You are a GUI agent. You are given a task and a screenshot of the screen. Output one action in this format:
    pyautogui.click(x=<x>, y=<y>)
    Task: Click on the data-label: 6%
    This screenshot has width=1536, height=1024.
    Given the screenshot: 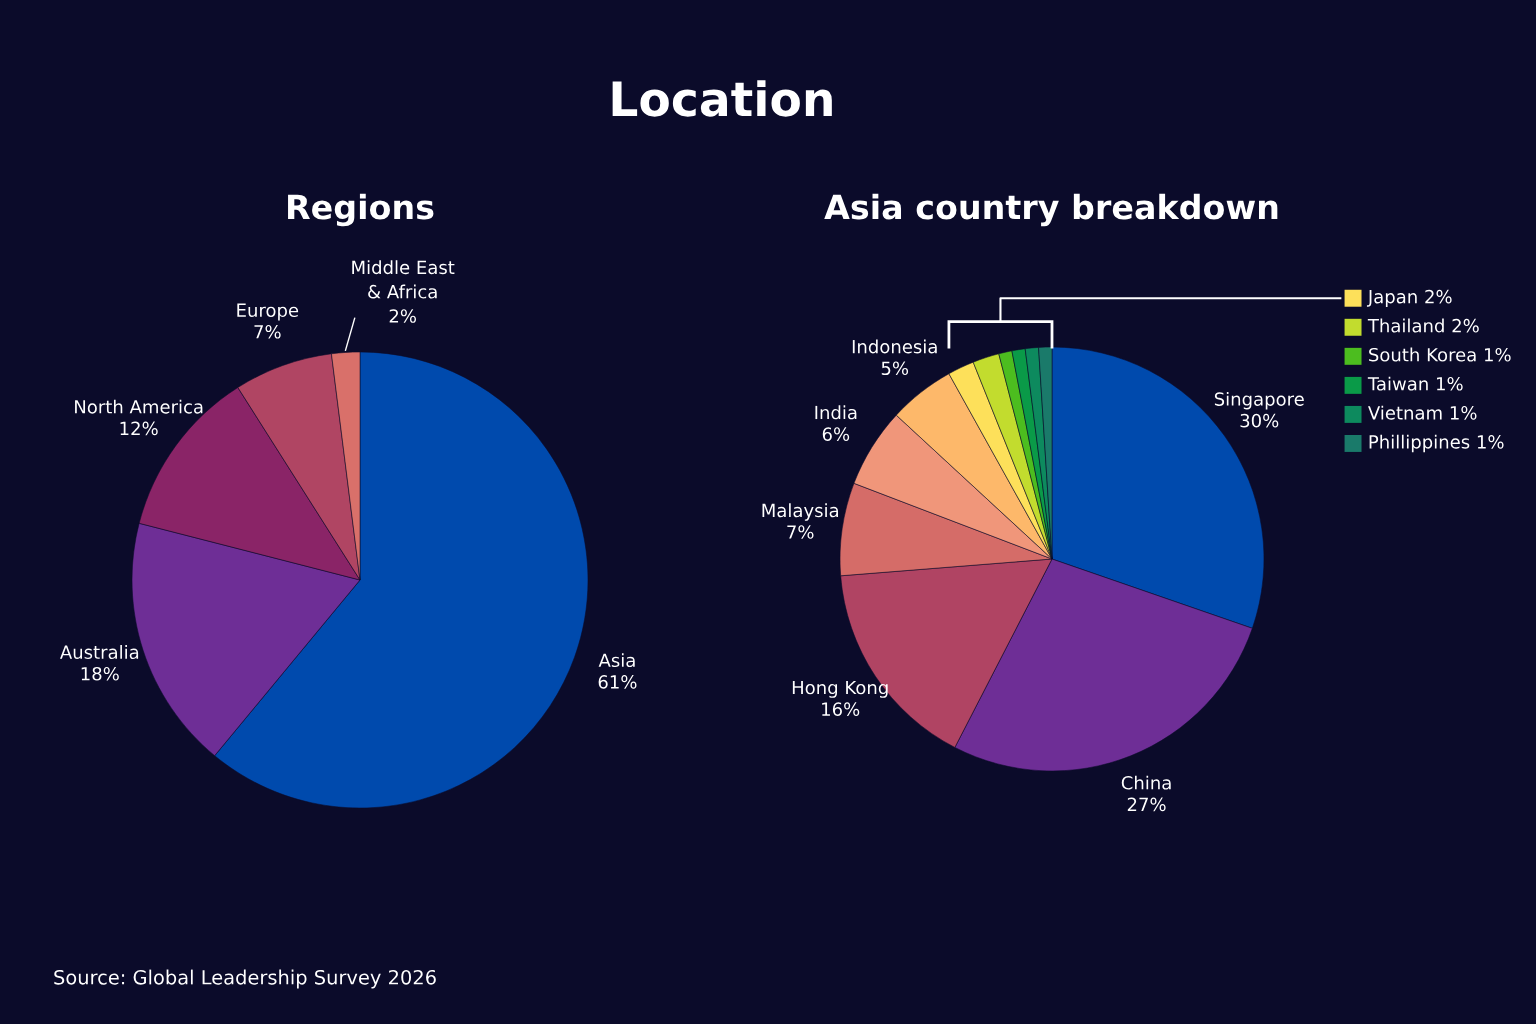 What is the action you would take?
    pyautogui.click(x=836, y=434)
    